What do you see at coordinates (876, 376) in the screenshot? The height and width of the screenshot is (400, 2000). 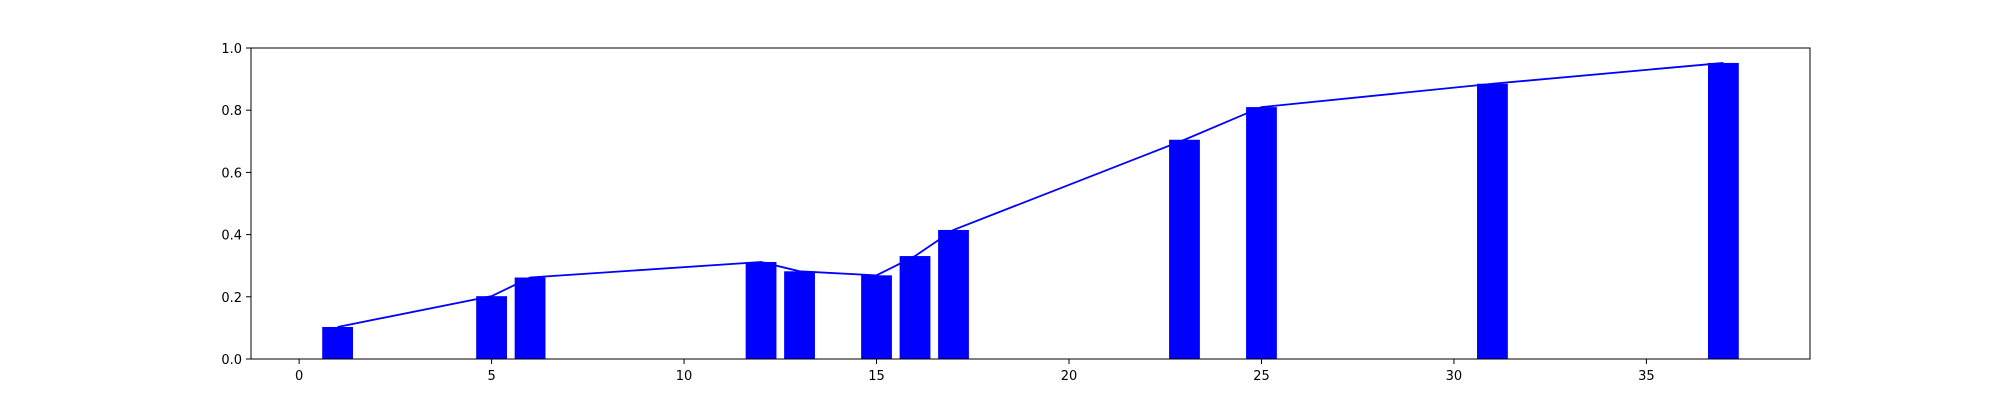 I see `x-tick-label: 15` at bounding box center [876, 376].